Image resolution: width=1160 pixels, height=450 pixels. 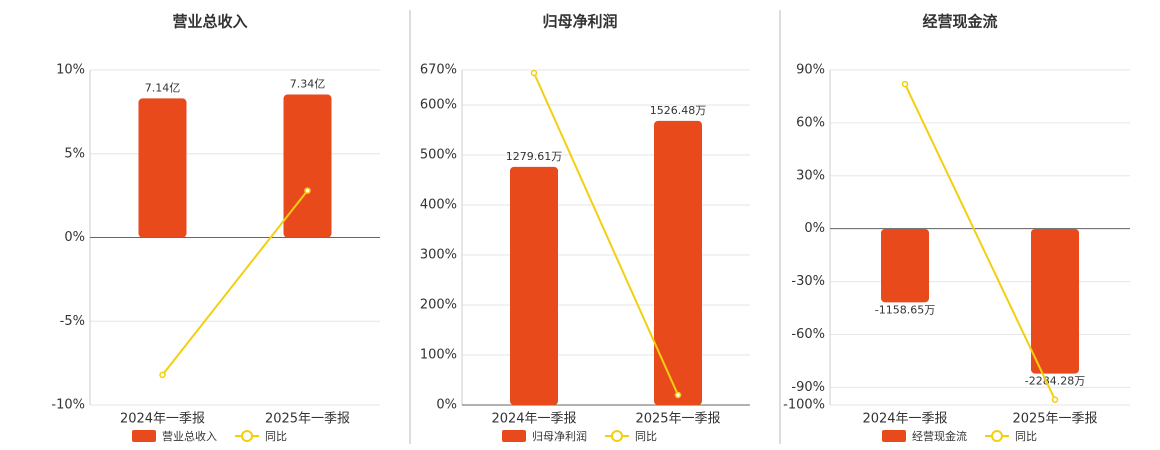 What do you see at coordinates (579, 22) in the screenshot?
I see `chart-title: 归母净利润` at bounding box center [579, 22].